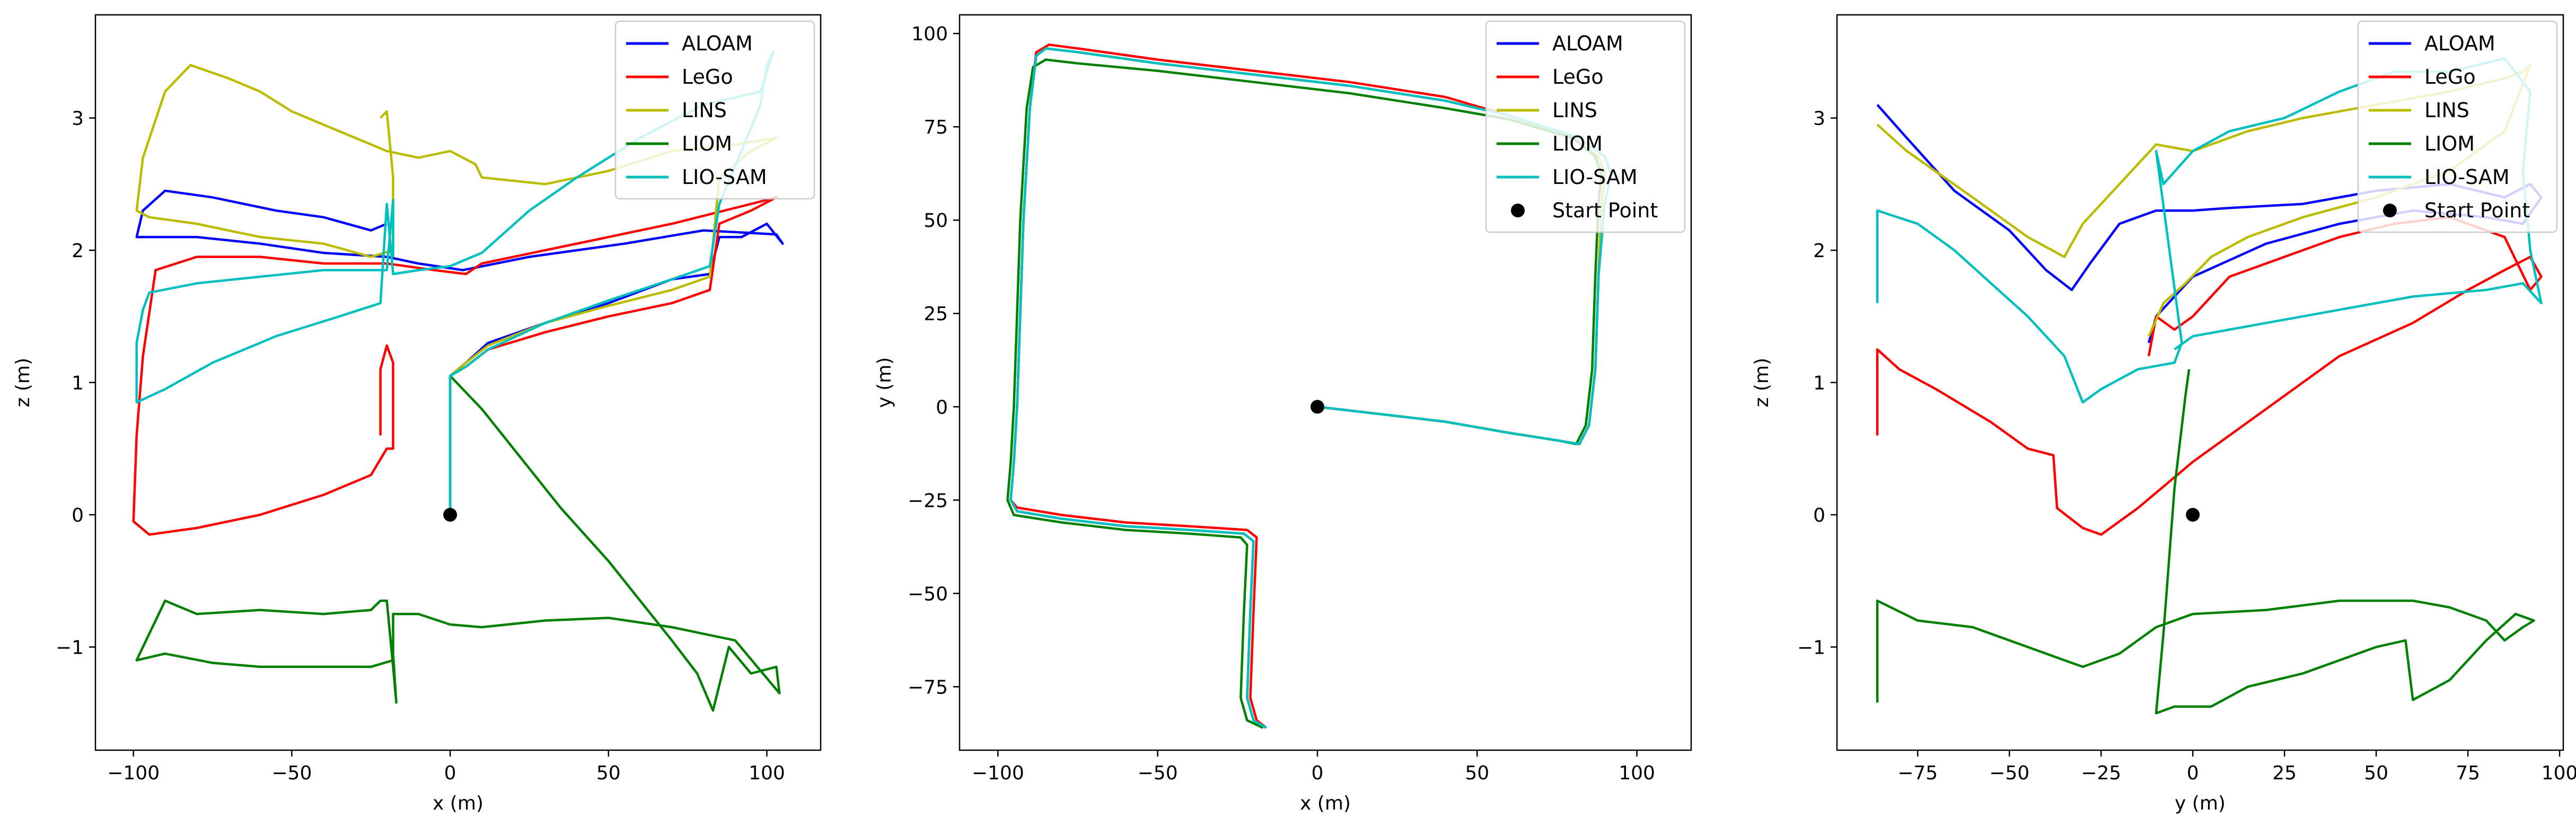 Image resolution: width=2576 pixels, height=835 pixels. I want to click on series-line-lego, so click(2209, 376).